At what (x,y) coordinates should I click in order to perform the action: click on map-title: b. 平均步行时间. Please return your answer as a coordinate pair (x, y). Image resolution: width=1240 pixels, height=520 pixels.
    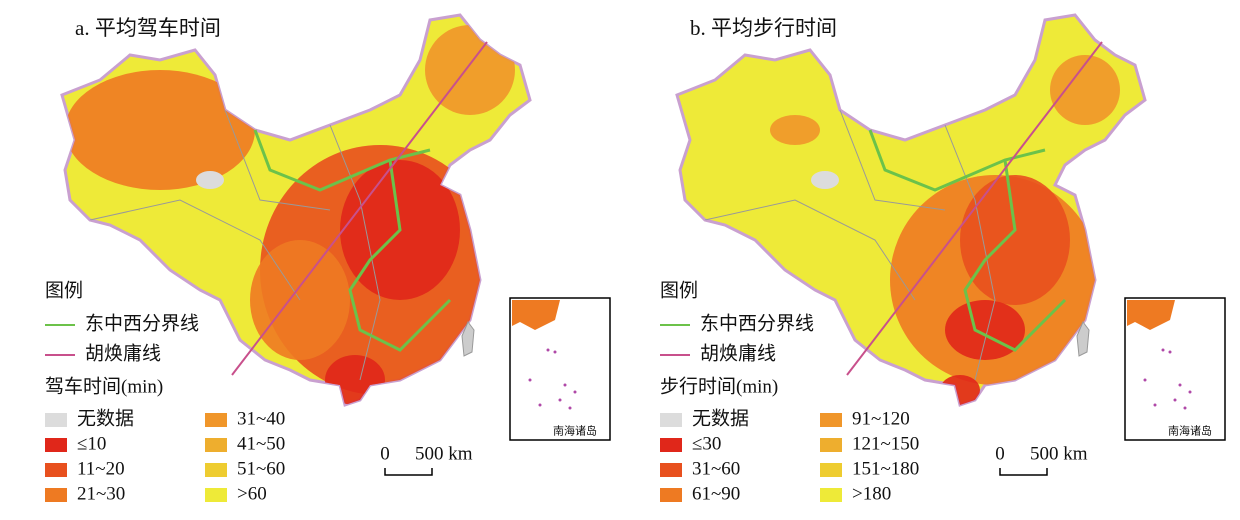
    Looking at the image, I should click on (763, 28).